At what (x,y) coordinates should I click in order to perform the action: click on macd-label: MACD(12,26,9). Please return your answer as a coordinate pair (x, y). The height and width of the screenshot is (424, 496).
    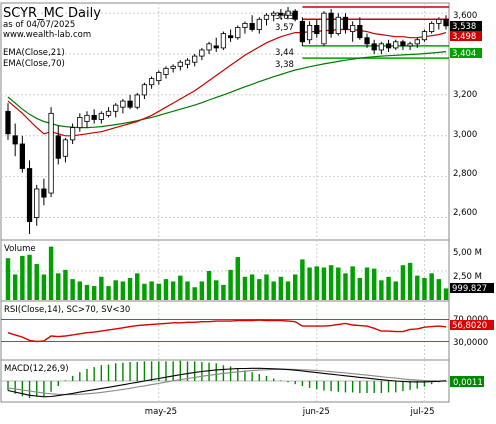
    Looking at the image, I should click on (36, 369).